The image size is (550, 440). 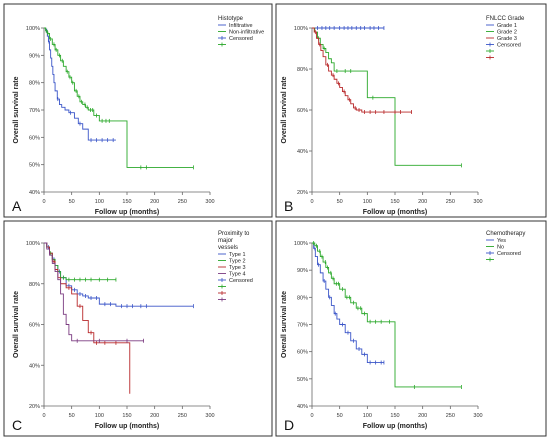 I want to click on legend-entry: Infiltrative, so click(x=241, y=26).